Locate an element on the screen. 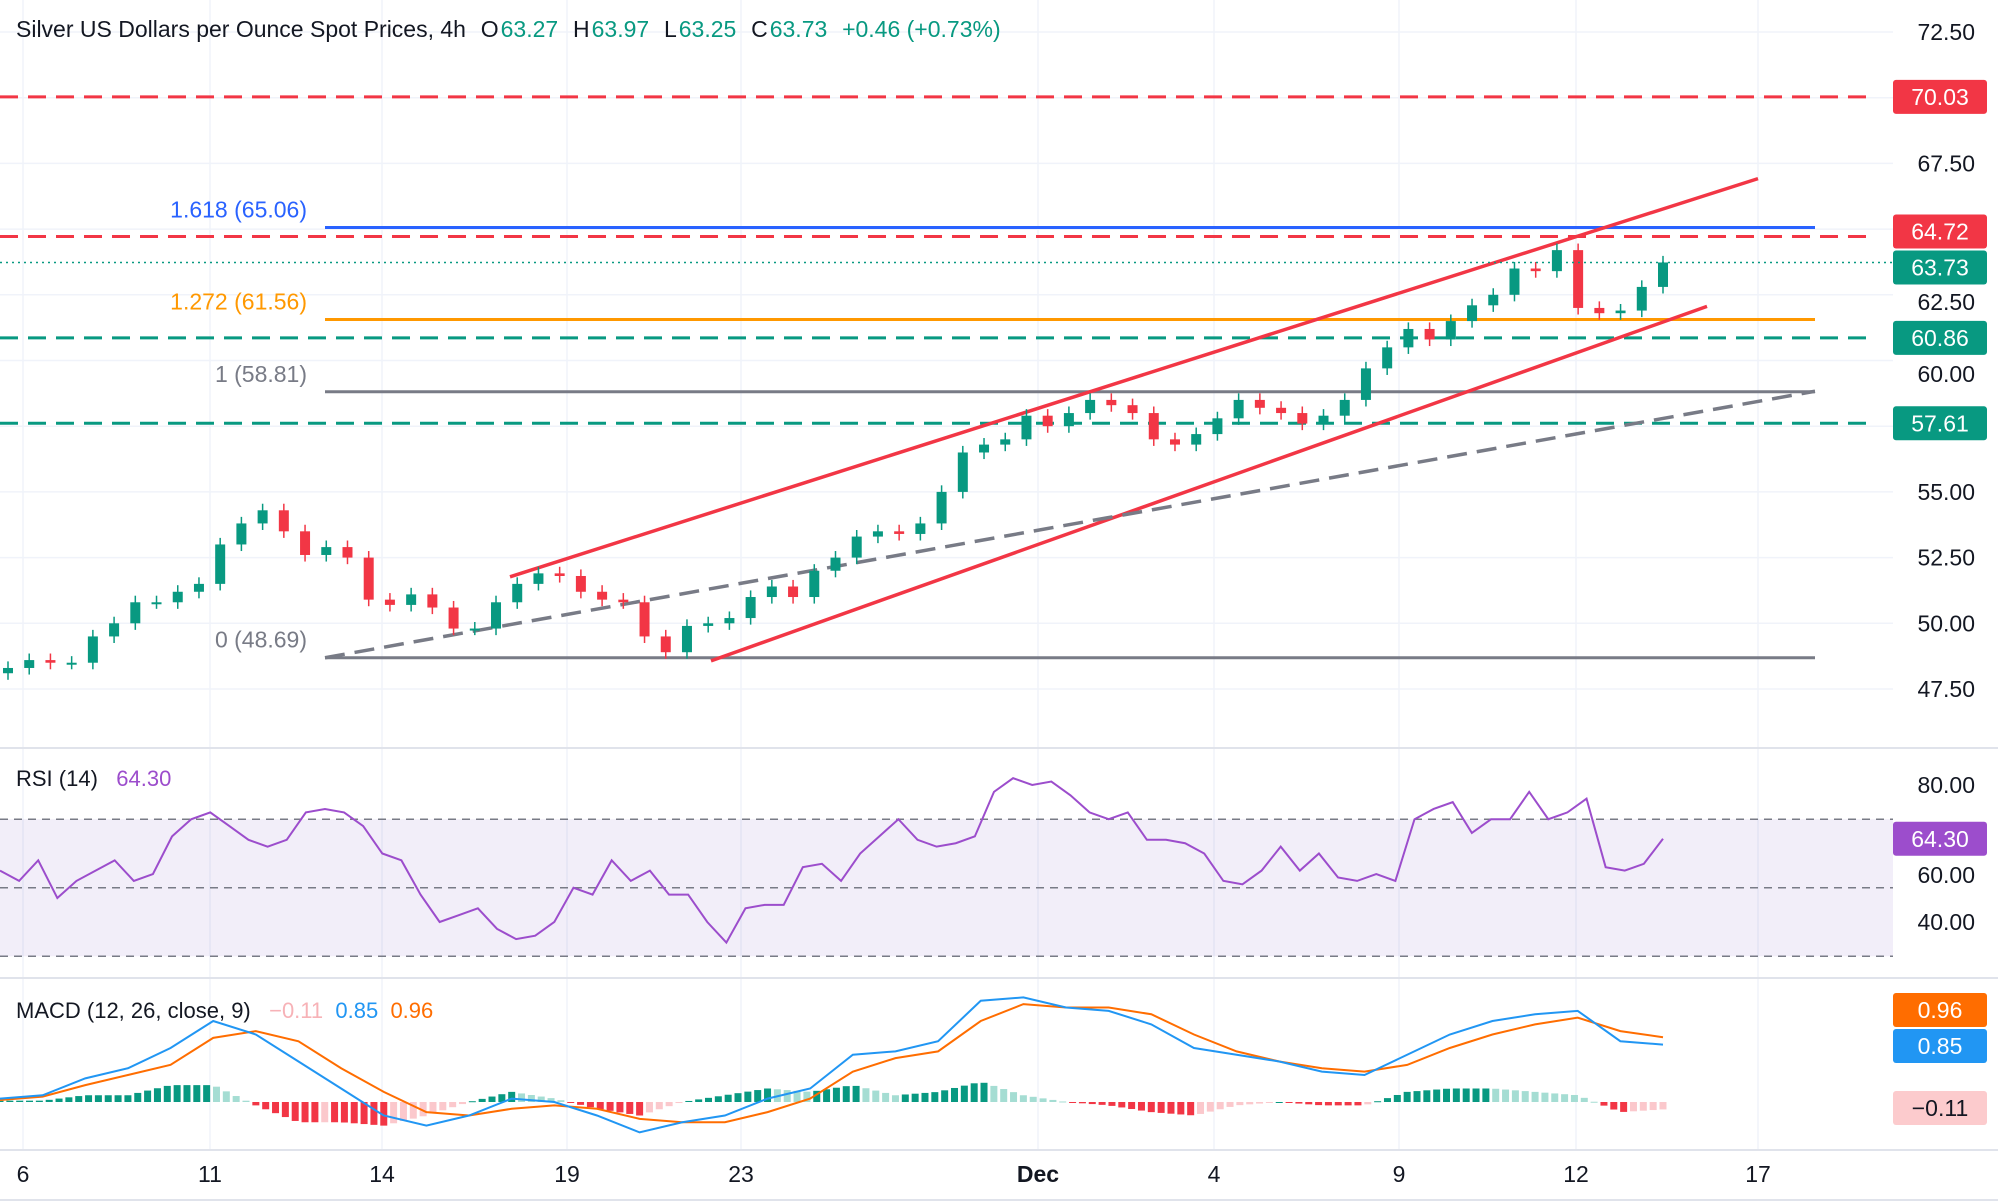  time-axis-tick: 6 is located at coordinates (23, 1174).